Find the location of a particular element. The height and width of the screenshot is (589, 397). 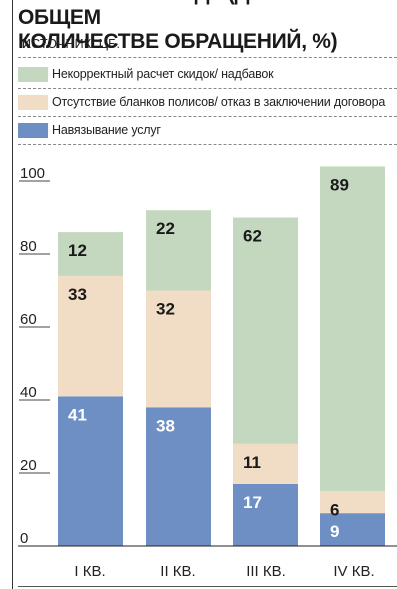

x-tick-label-4: IV КВ. is located at coordinates (353, 571).